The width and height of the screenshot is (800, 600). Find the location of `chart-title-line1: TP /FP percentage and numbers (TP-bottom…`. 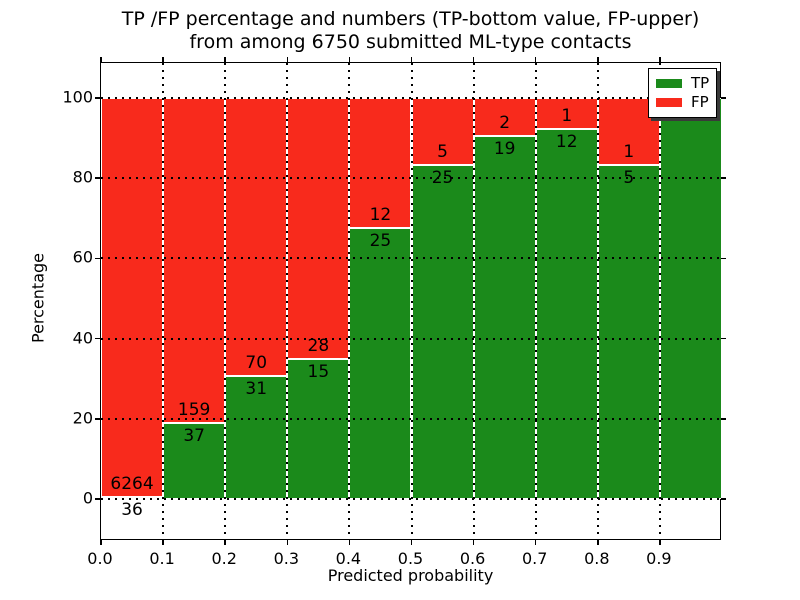

chart-title-line1: TP /FP percentage and numbers (TP-bottom… is located at coordinates (410, 19).